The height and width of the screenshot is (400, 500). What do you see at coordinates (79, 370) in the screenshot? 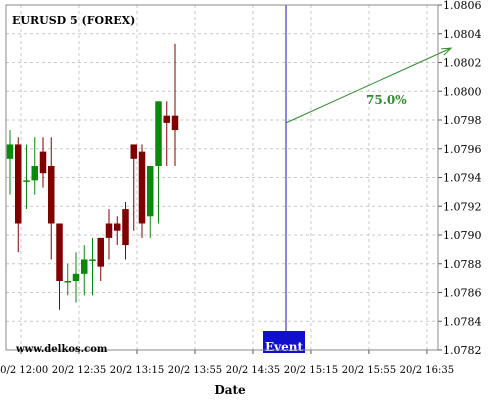
I see `x-tick-label: 20/2 12:35` at bounding box center [79, 370].